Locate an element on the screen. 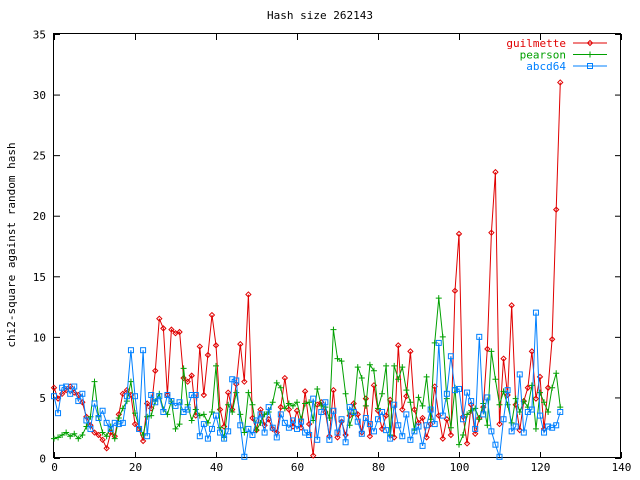 The image size is (640, 480). legend-marker-pearson is located at coordinates (590, 54).